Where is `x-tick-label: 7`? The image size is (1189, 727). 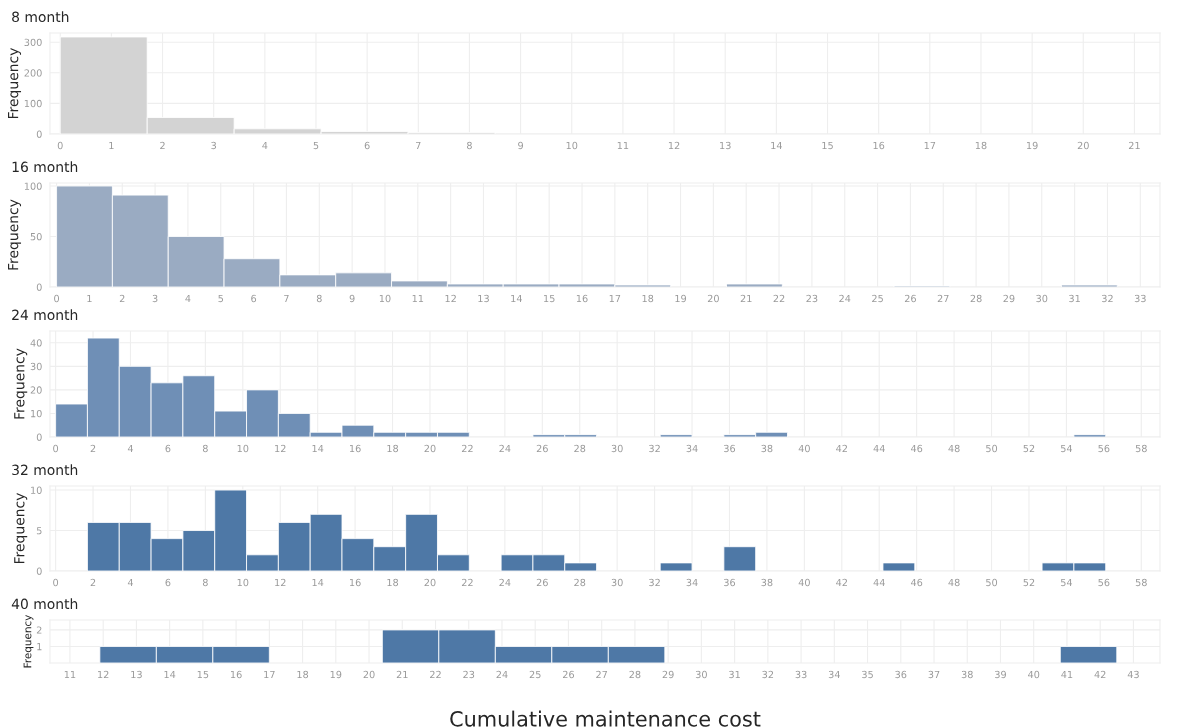 x-tick-label: 7 is located at coordinates (286, 298).